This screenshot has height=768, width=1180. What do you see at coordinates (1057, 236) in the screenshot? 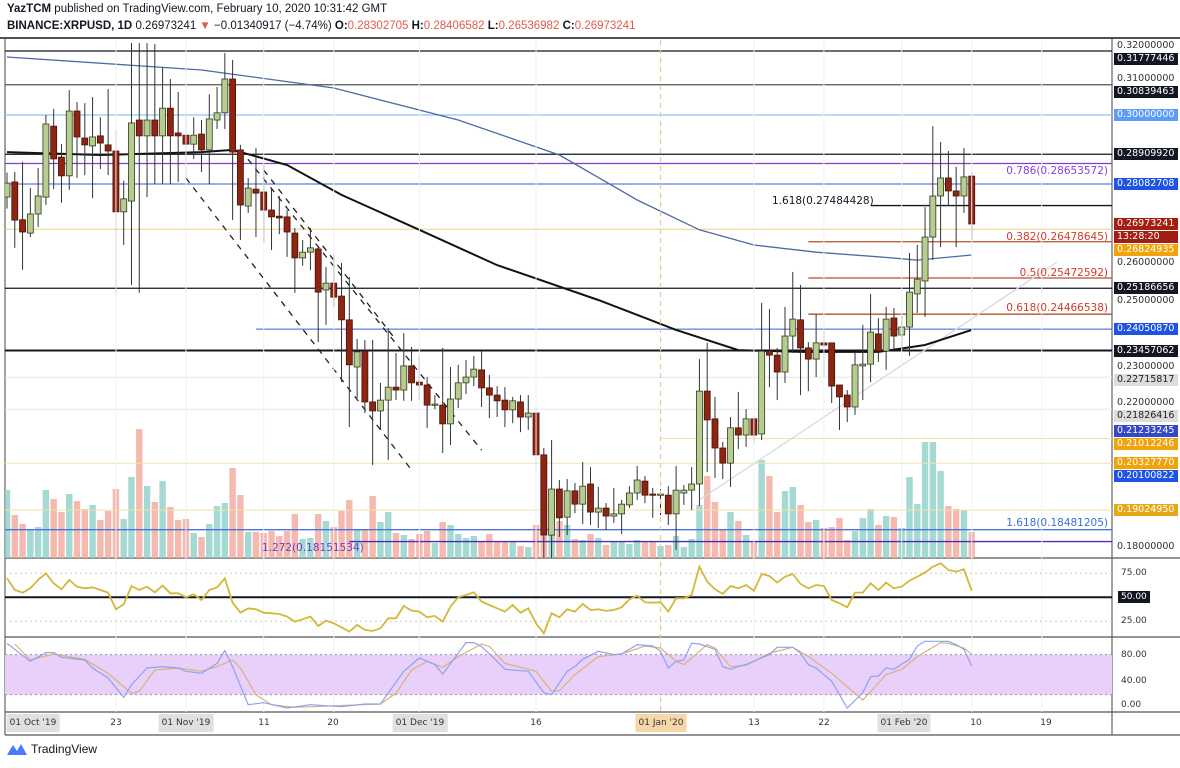
I see `fib-level-label: 0.382(0.26478645)` at bounding box center [1057, 236].